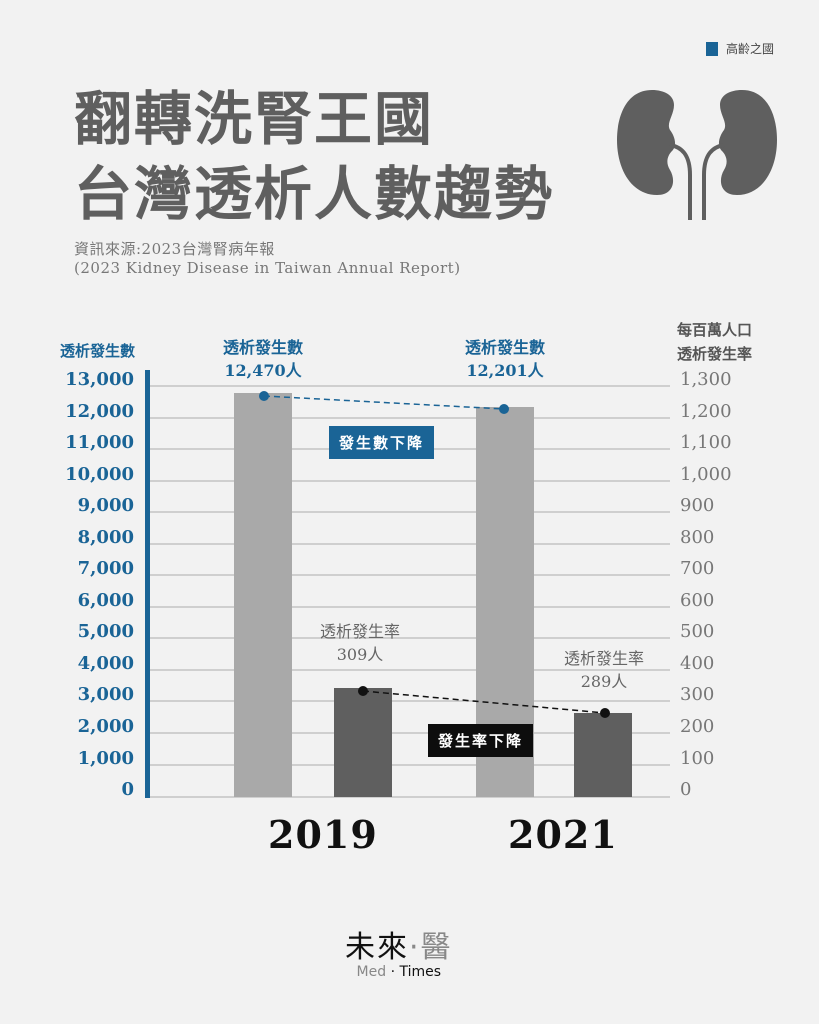 The height and width of the screenshot is (1024, 819). Describe the element at coordinates (563, 834) in the screenshot. I see `year-label-2021: 2021` at that location.